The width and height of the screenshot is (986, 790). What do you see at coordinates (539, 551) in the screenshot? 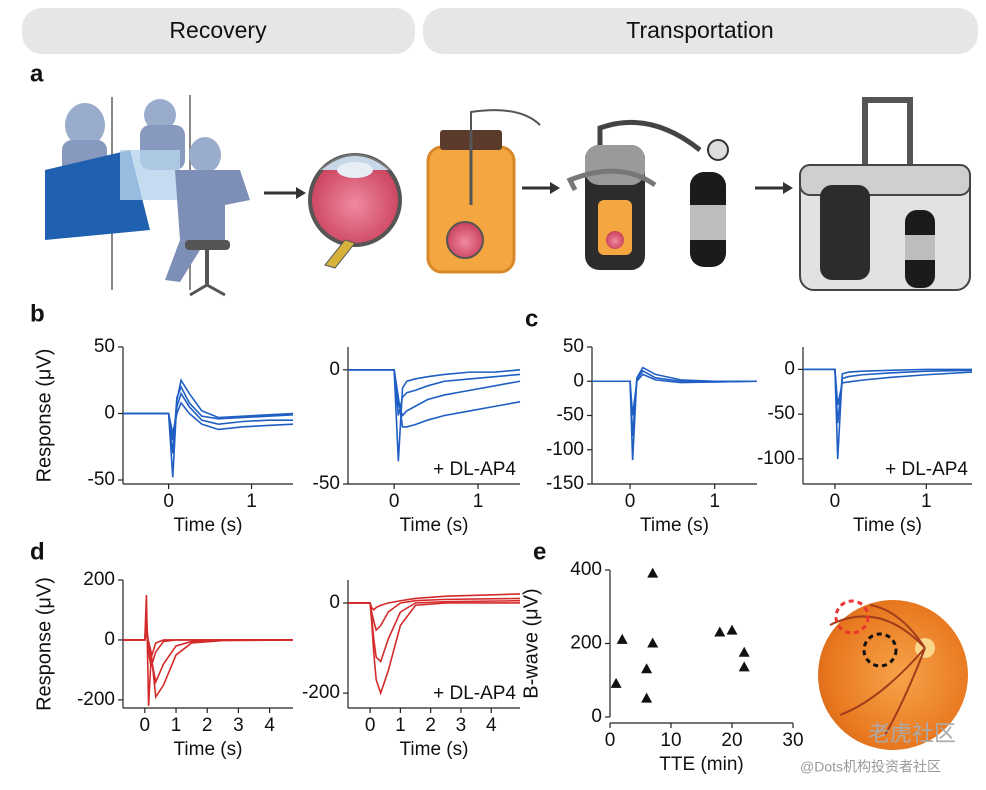
I see `panel-label: e` at bounding box center [539, 551].